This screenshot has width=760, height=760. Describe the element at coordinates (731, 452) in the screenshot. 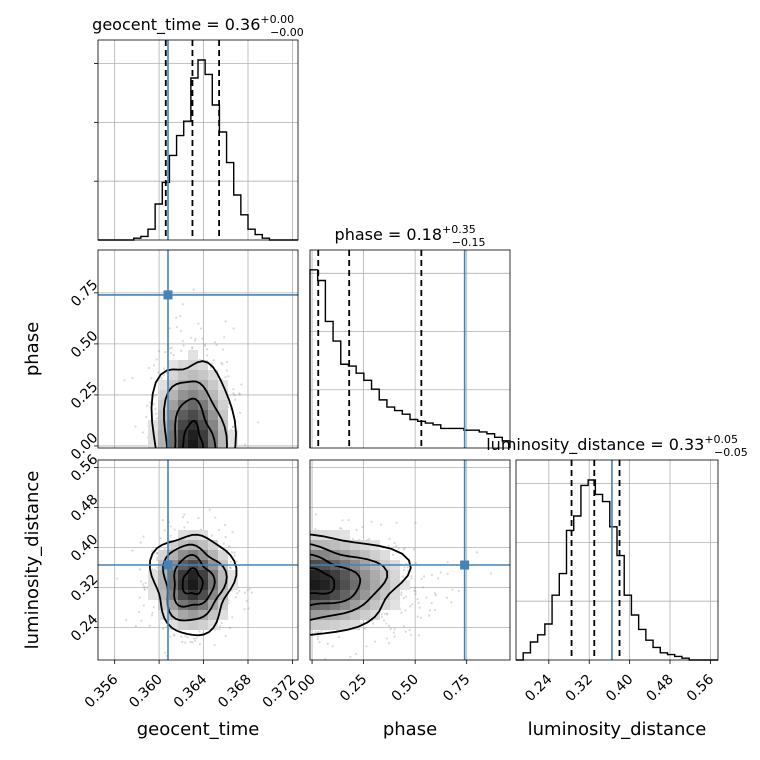

I see `title-minus: −0.05` at that location.